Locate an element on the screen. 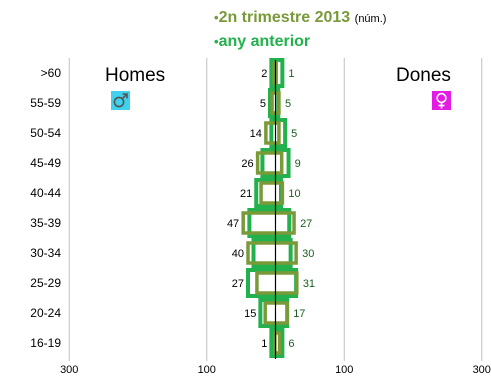  data-label-men: 47 is located at coordinates (233, 224).